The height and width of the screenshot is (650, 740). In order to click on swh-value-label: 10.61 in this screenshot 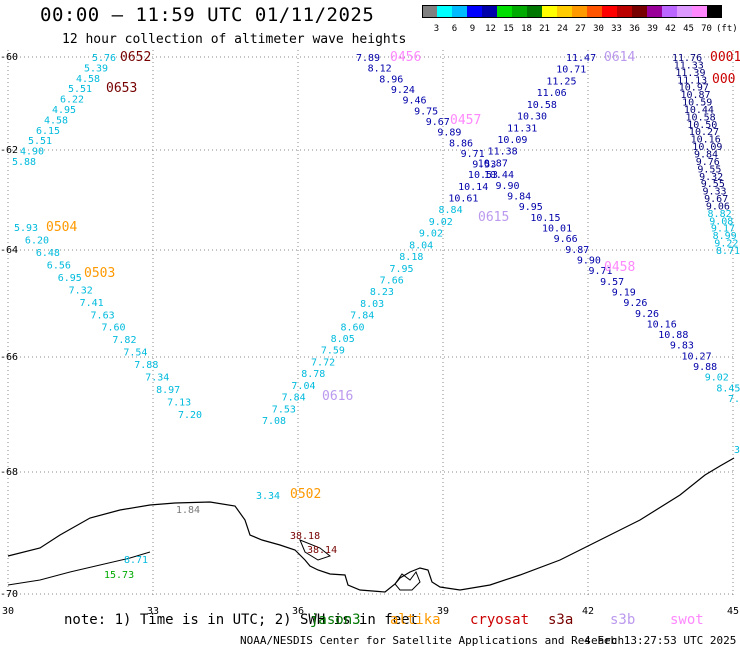, I will do `click(463, 199)`.